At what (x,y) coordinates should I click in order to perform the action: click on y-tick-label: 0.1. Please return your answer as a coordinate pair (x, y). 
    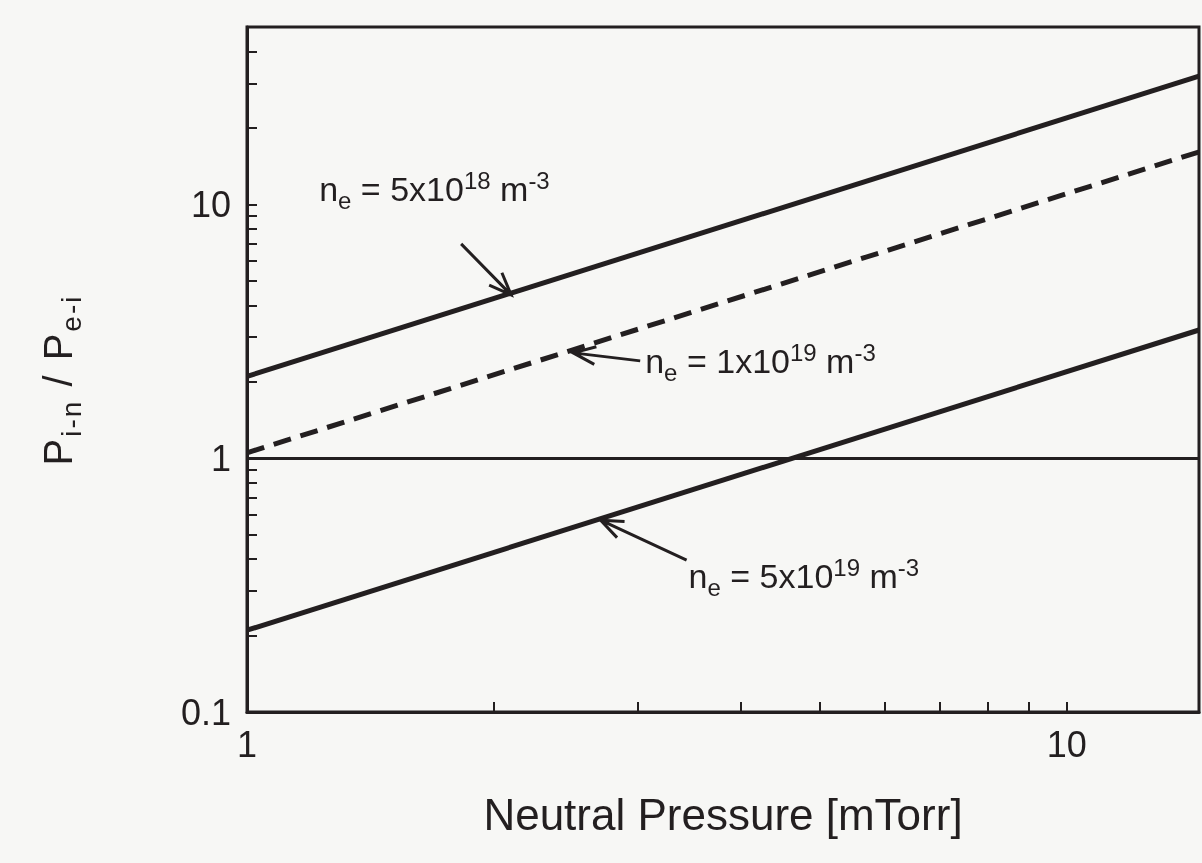
    Looking at the image, I should click on (205, 712).